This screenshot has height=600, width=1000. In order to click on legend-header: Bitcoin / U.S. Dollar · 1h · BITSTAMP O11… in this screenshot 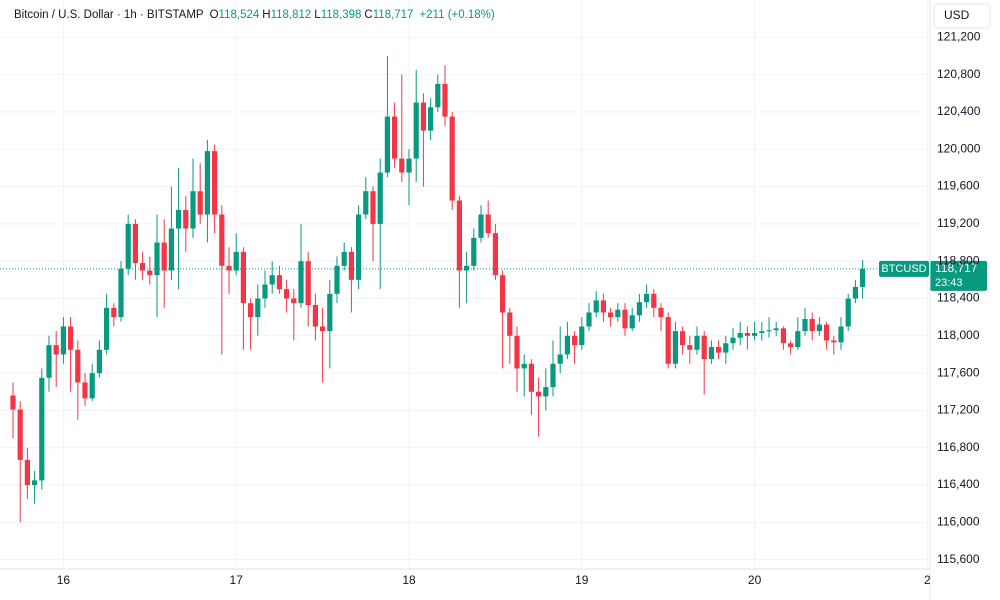, I will do `click(254, 15)`.